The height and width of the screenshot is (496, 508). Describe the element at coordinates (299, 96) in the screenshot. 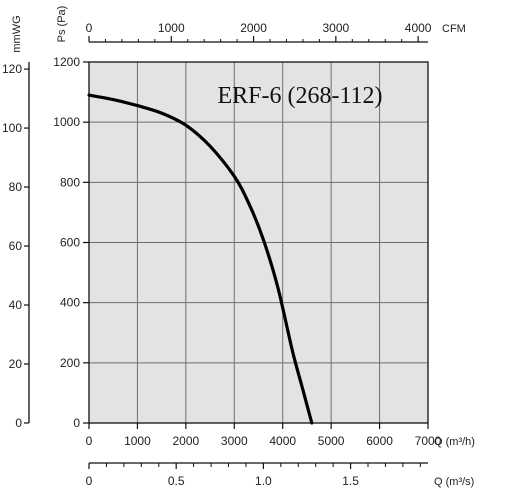

I see `chart-title: ERF-6 (268-112)` at that location.